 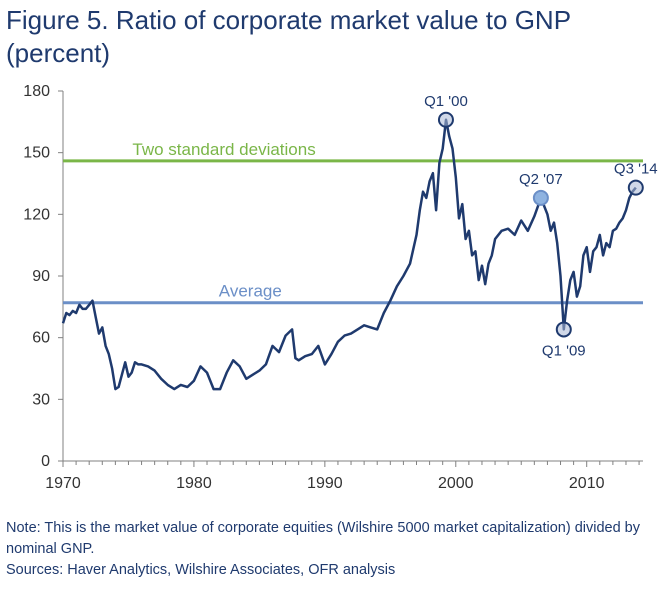 I want to click on annotation-label: Q2 '07, so click(x=541, y=179).